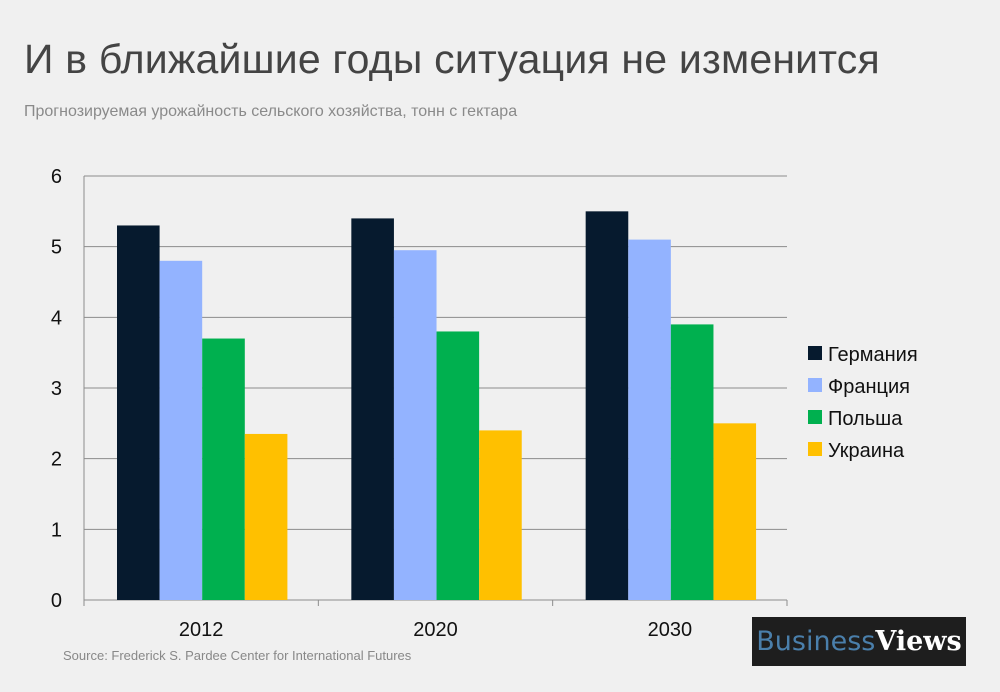  What do you see at coordinates (266, 516) in the screenshot?
I see `bar-Украина-2012` at bounding box center [266, 516].